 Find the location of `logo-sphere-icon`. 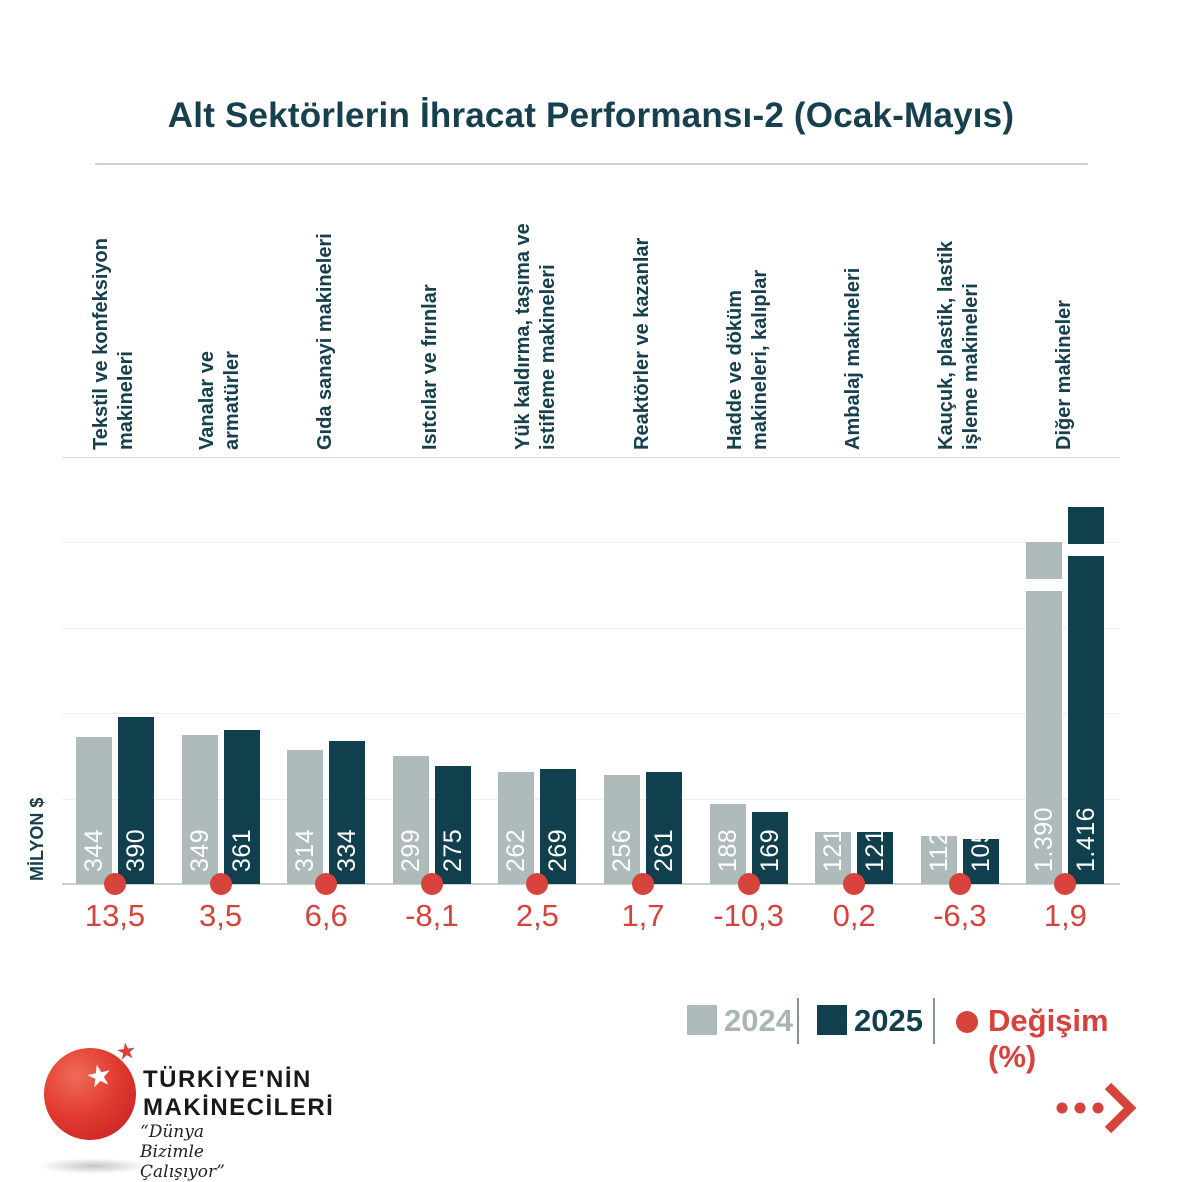

logo-sphere-icon is located at coordinates (90, 1094).